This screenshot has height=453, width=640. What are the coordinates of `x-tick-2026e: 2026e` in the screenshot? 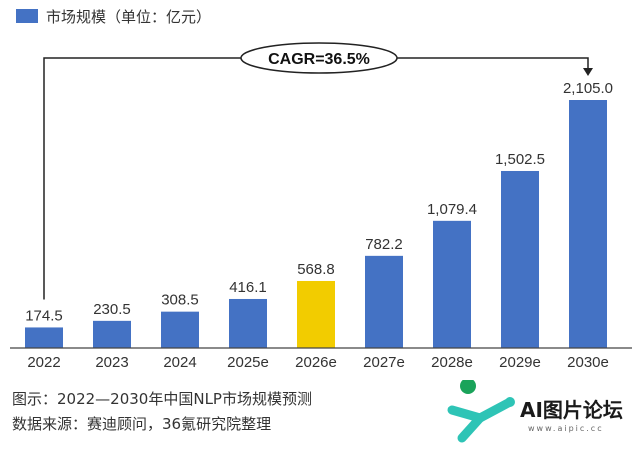 It's located at (316, 362).